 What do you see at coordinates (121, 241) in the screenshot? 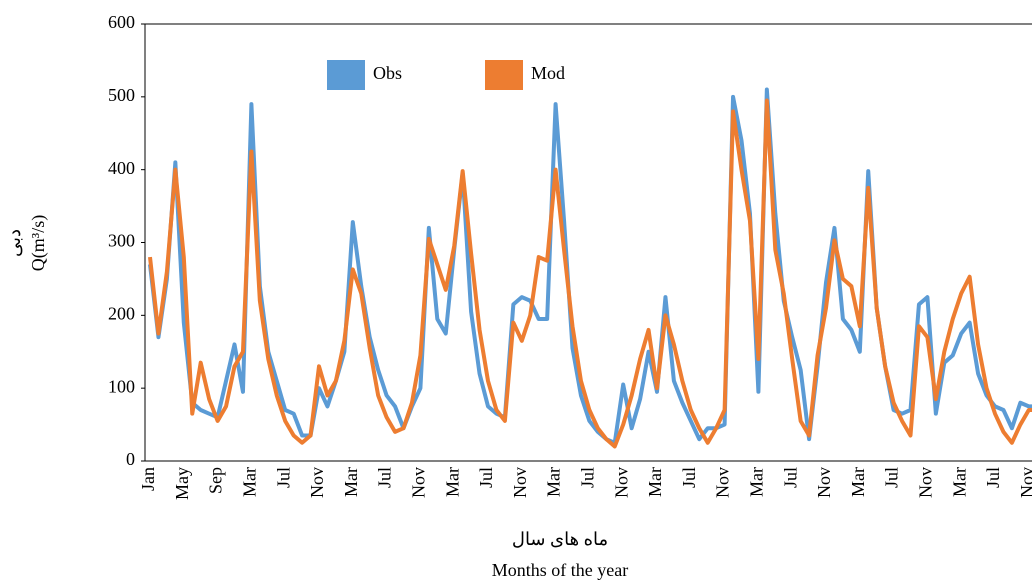
I see `y-tick-label: 300` at bounding box center [121, 241].